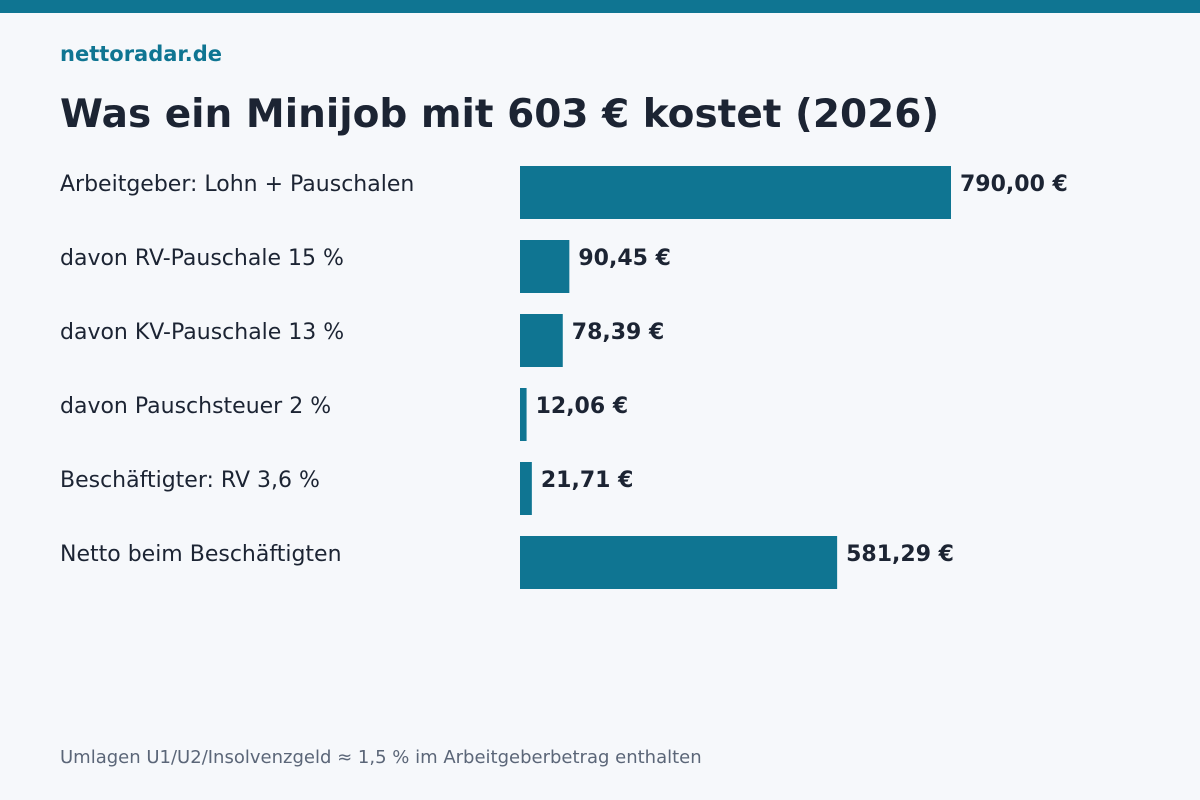 The width and height of the screenshot is (1200, 800). I want to click on category-label: davon KV-Pauschale 13 %, so click(202, 332).